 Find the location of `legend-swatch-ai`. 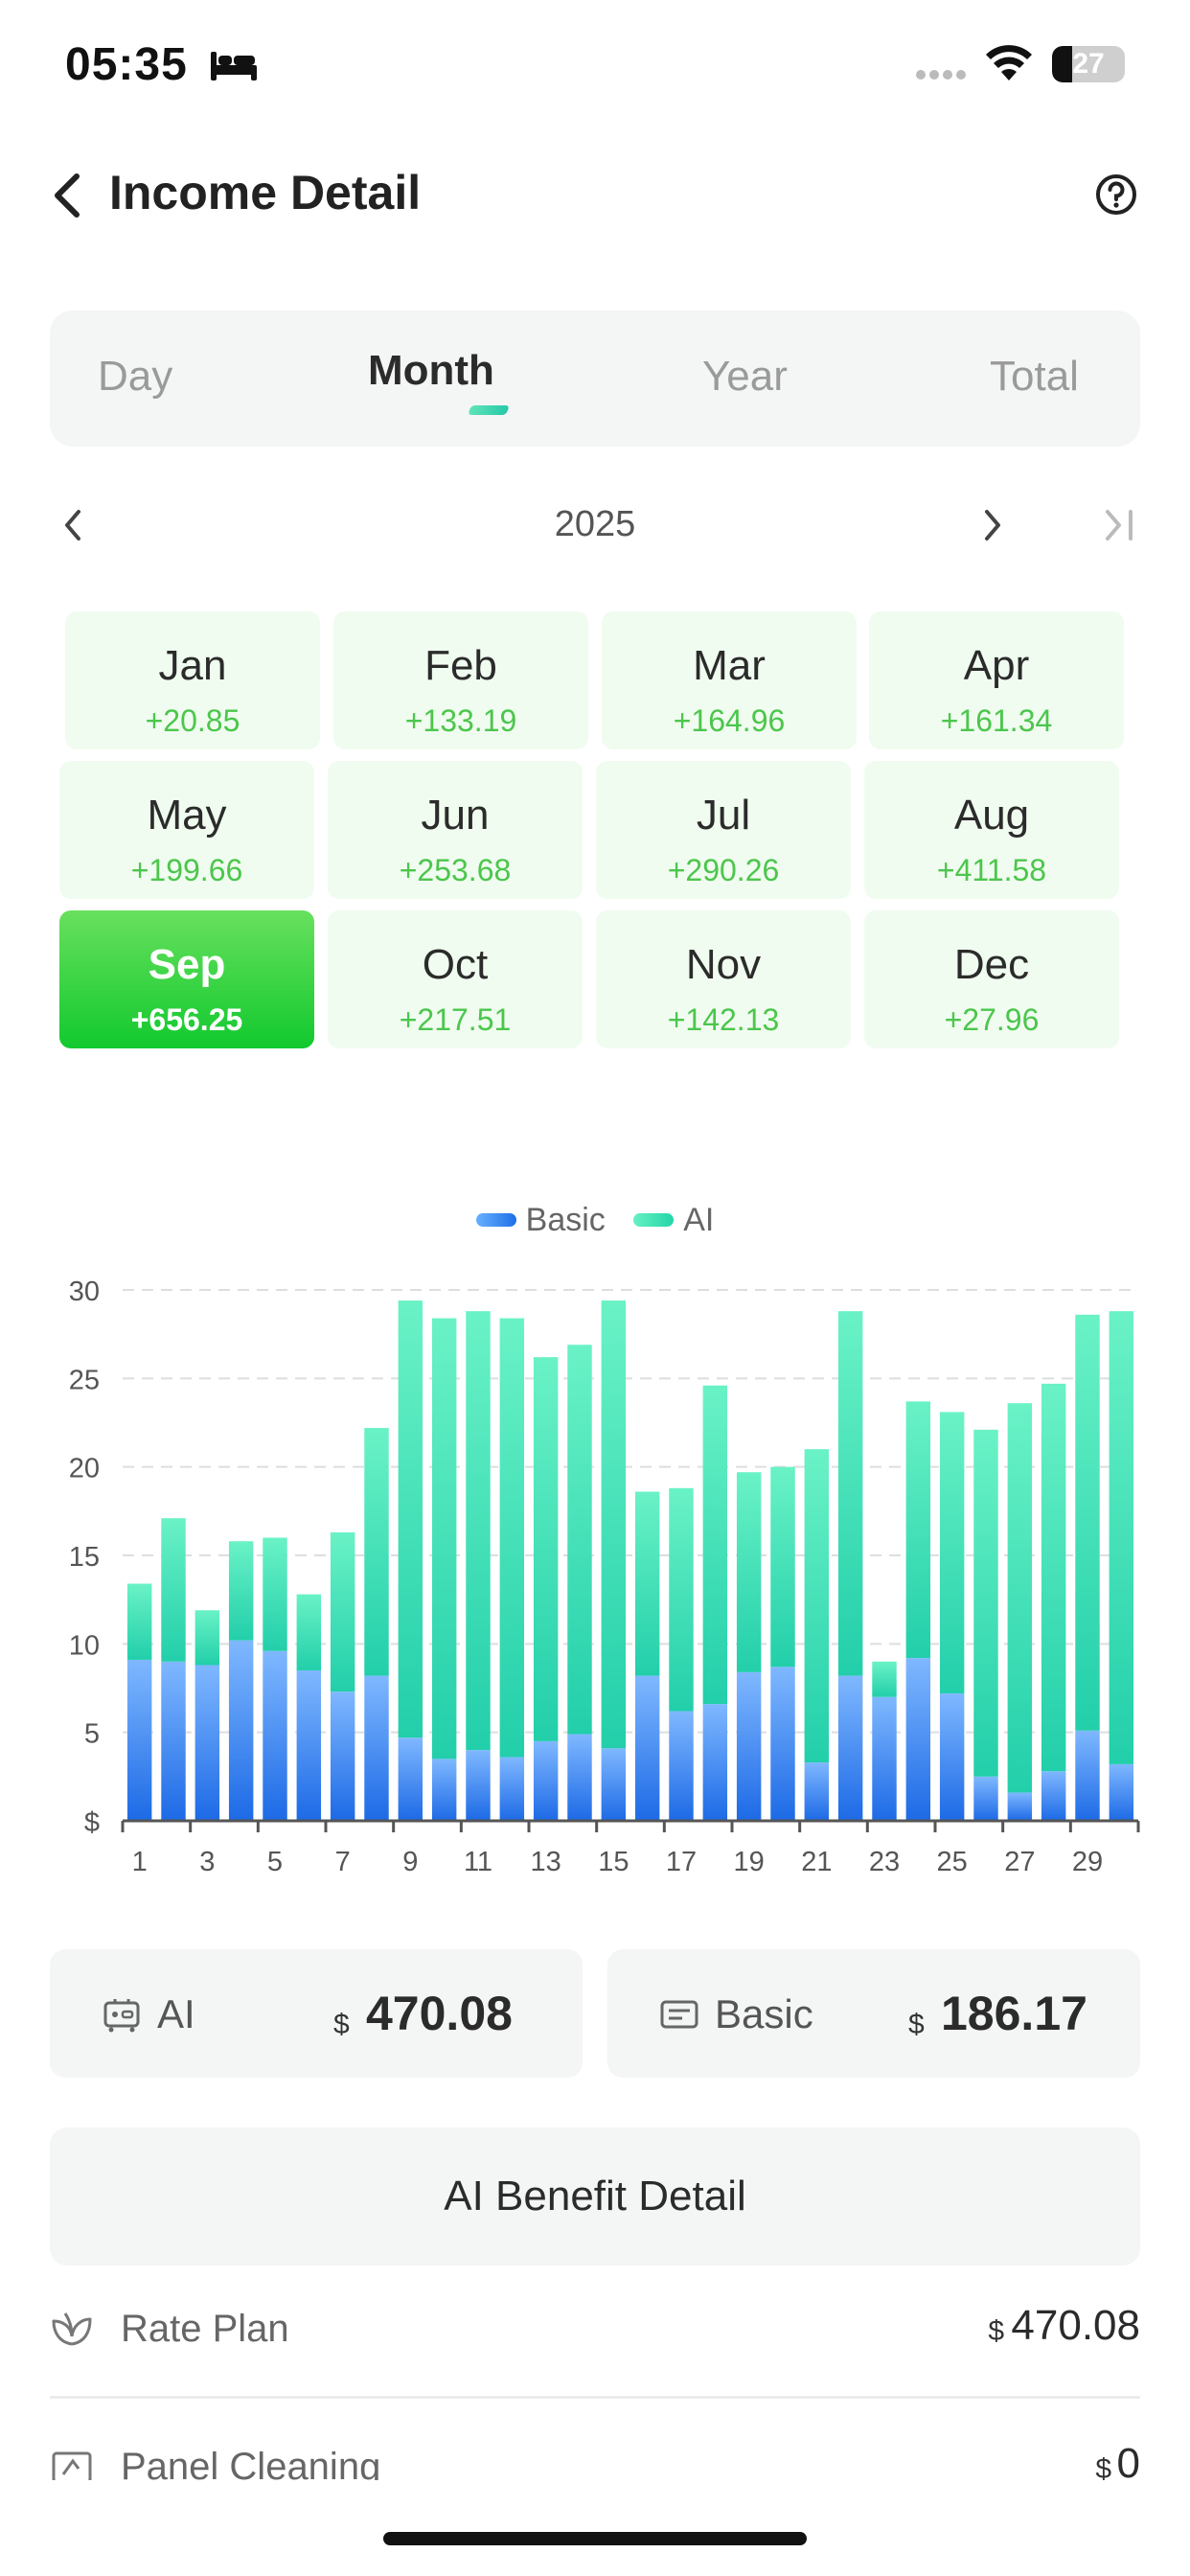

legend-swatch-ai is located at coordinates (654, 1220).